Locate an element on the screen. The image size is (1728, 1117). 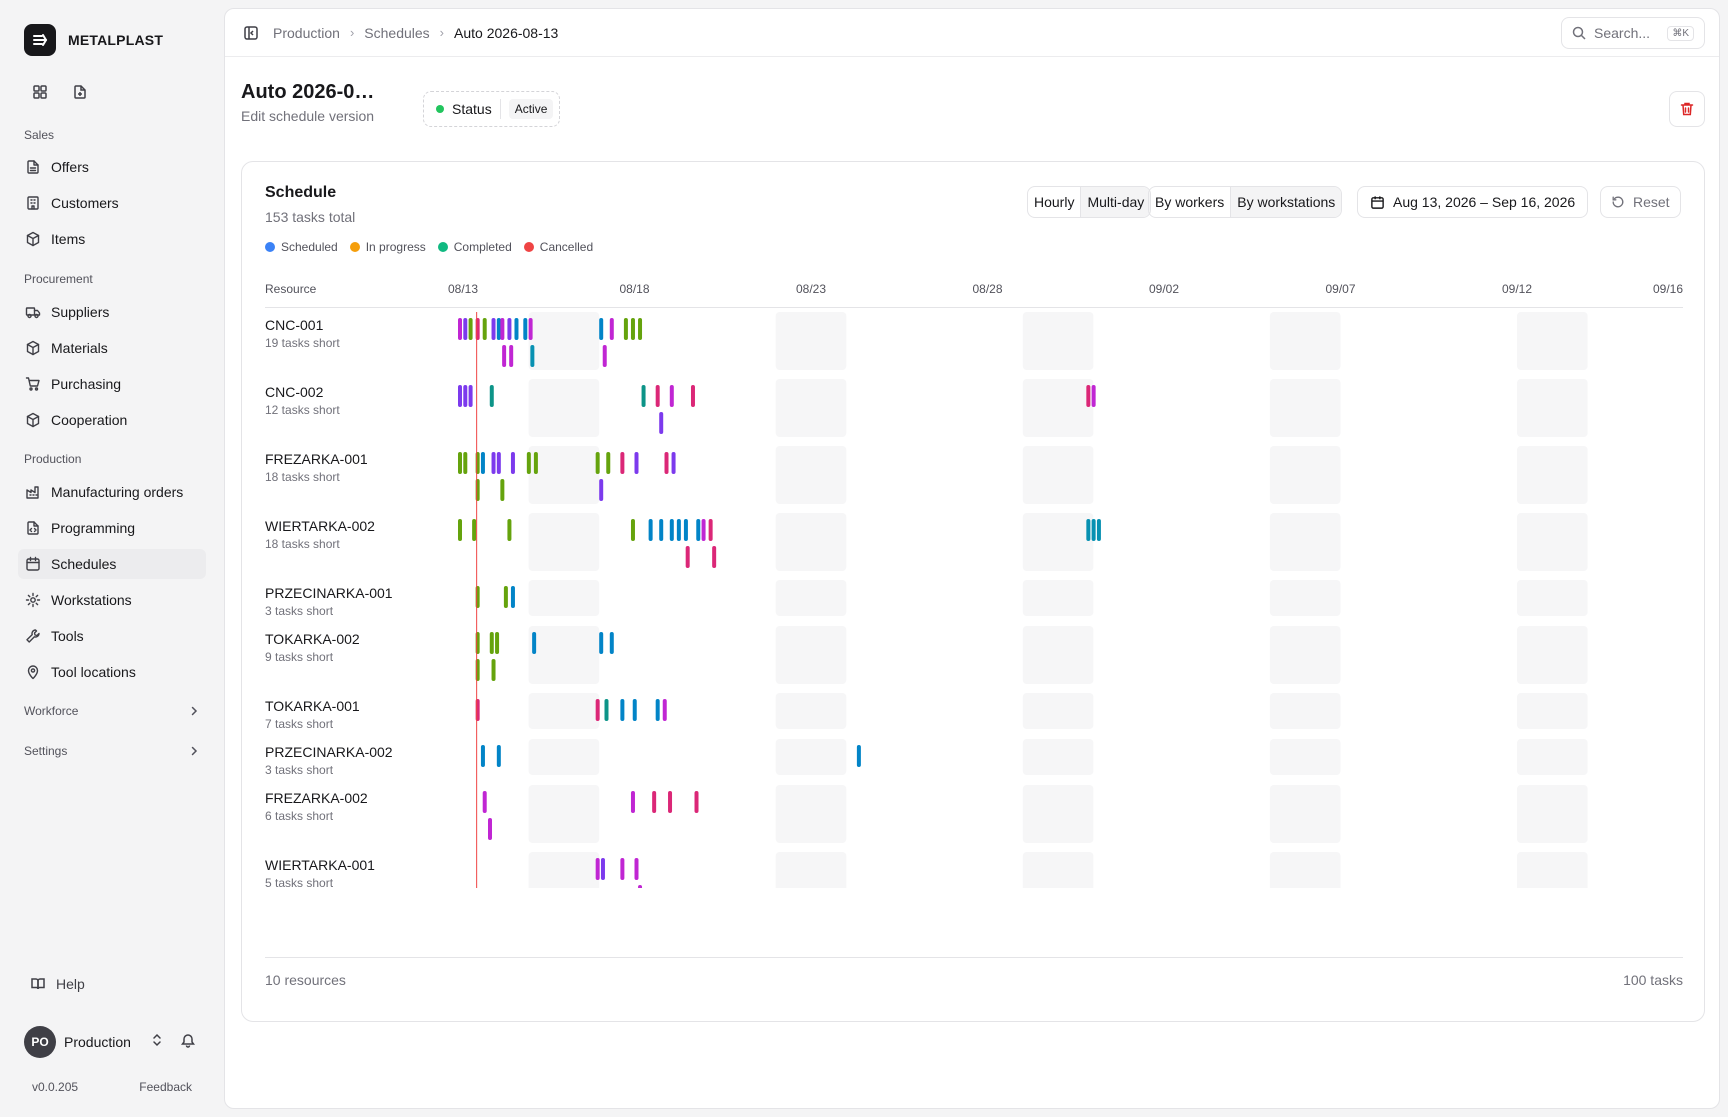
resource-name: TOKARKA-001 is located at coordinates (312, 706).